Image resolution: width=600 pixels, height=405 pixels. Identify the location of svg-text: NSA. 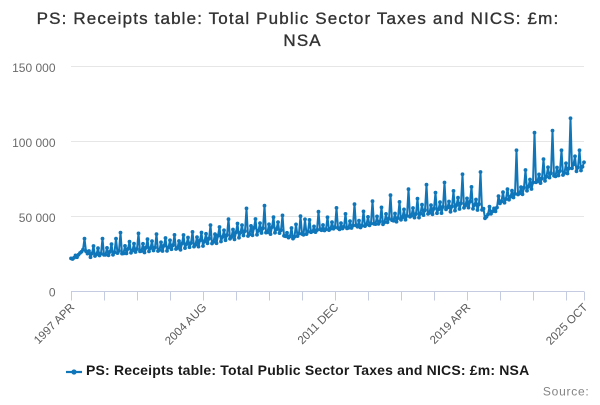
(302, 40).